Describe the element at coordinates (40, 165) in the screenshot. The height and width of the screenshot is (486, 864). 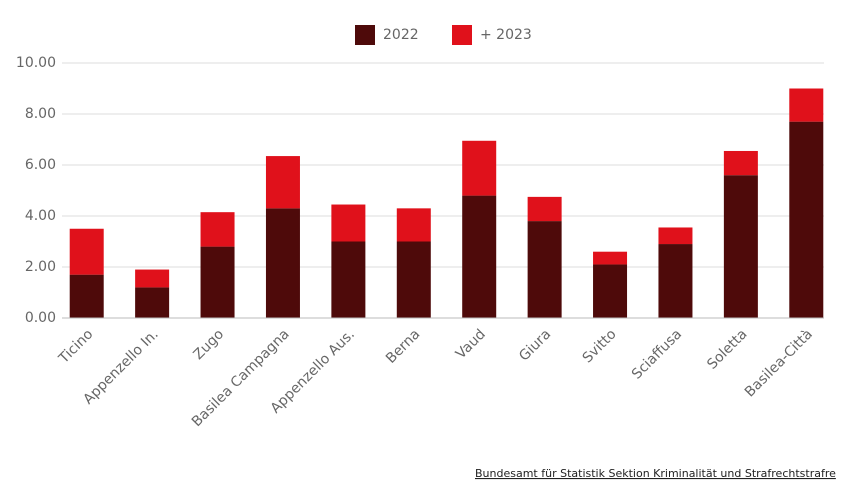
I see `y-tick-label: 6.00` at that location.